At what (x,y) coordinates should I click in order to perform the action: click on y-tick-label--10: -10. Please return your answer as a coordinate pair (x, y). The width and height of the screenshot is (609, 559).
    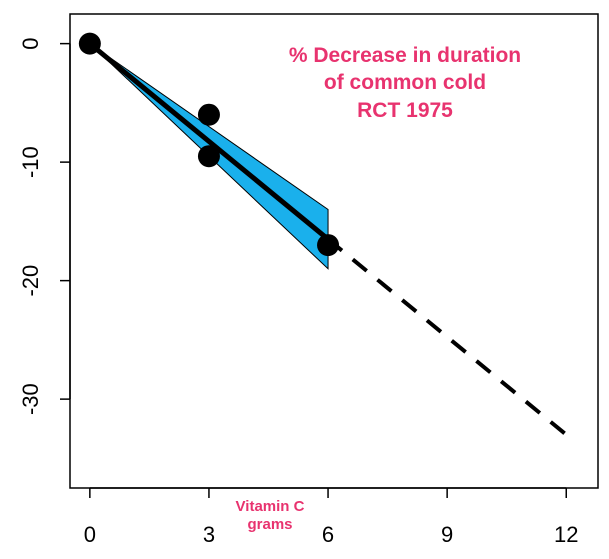
    Looking at the image, I should click on (30, 162).